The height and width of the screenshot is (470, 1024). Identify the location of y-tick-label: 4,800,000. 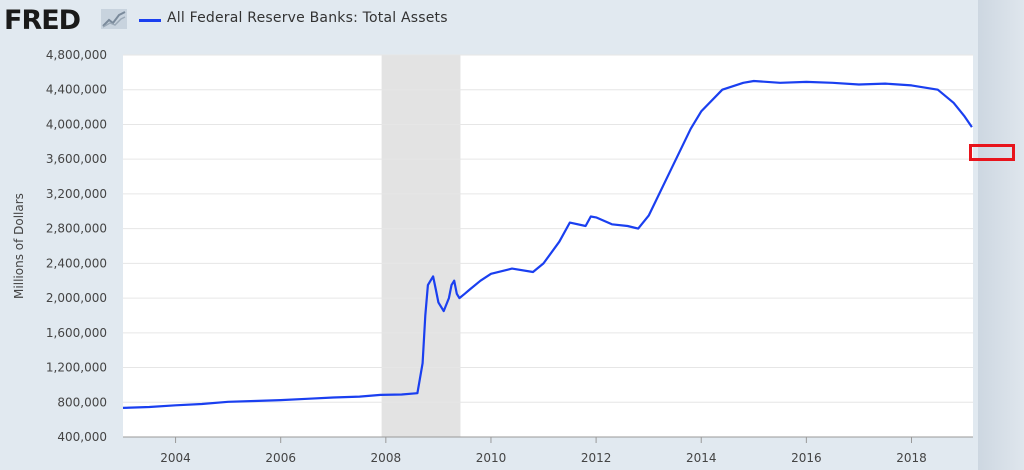
(76, 55).